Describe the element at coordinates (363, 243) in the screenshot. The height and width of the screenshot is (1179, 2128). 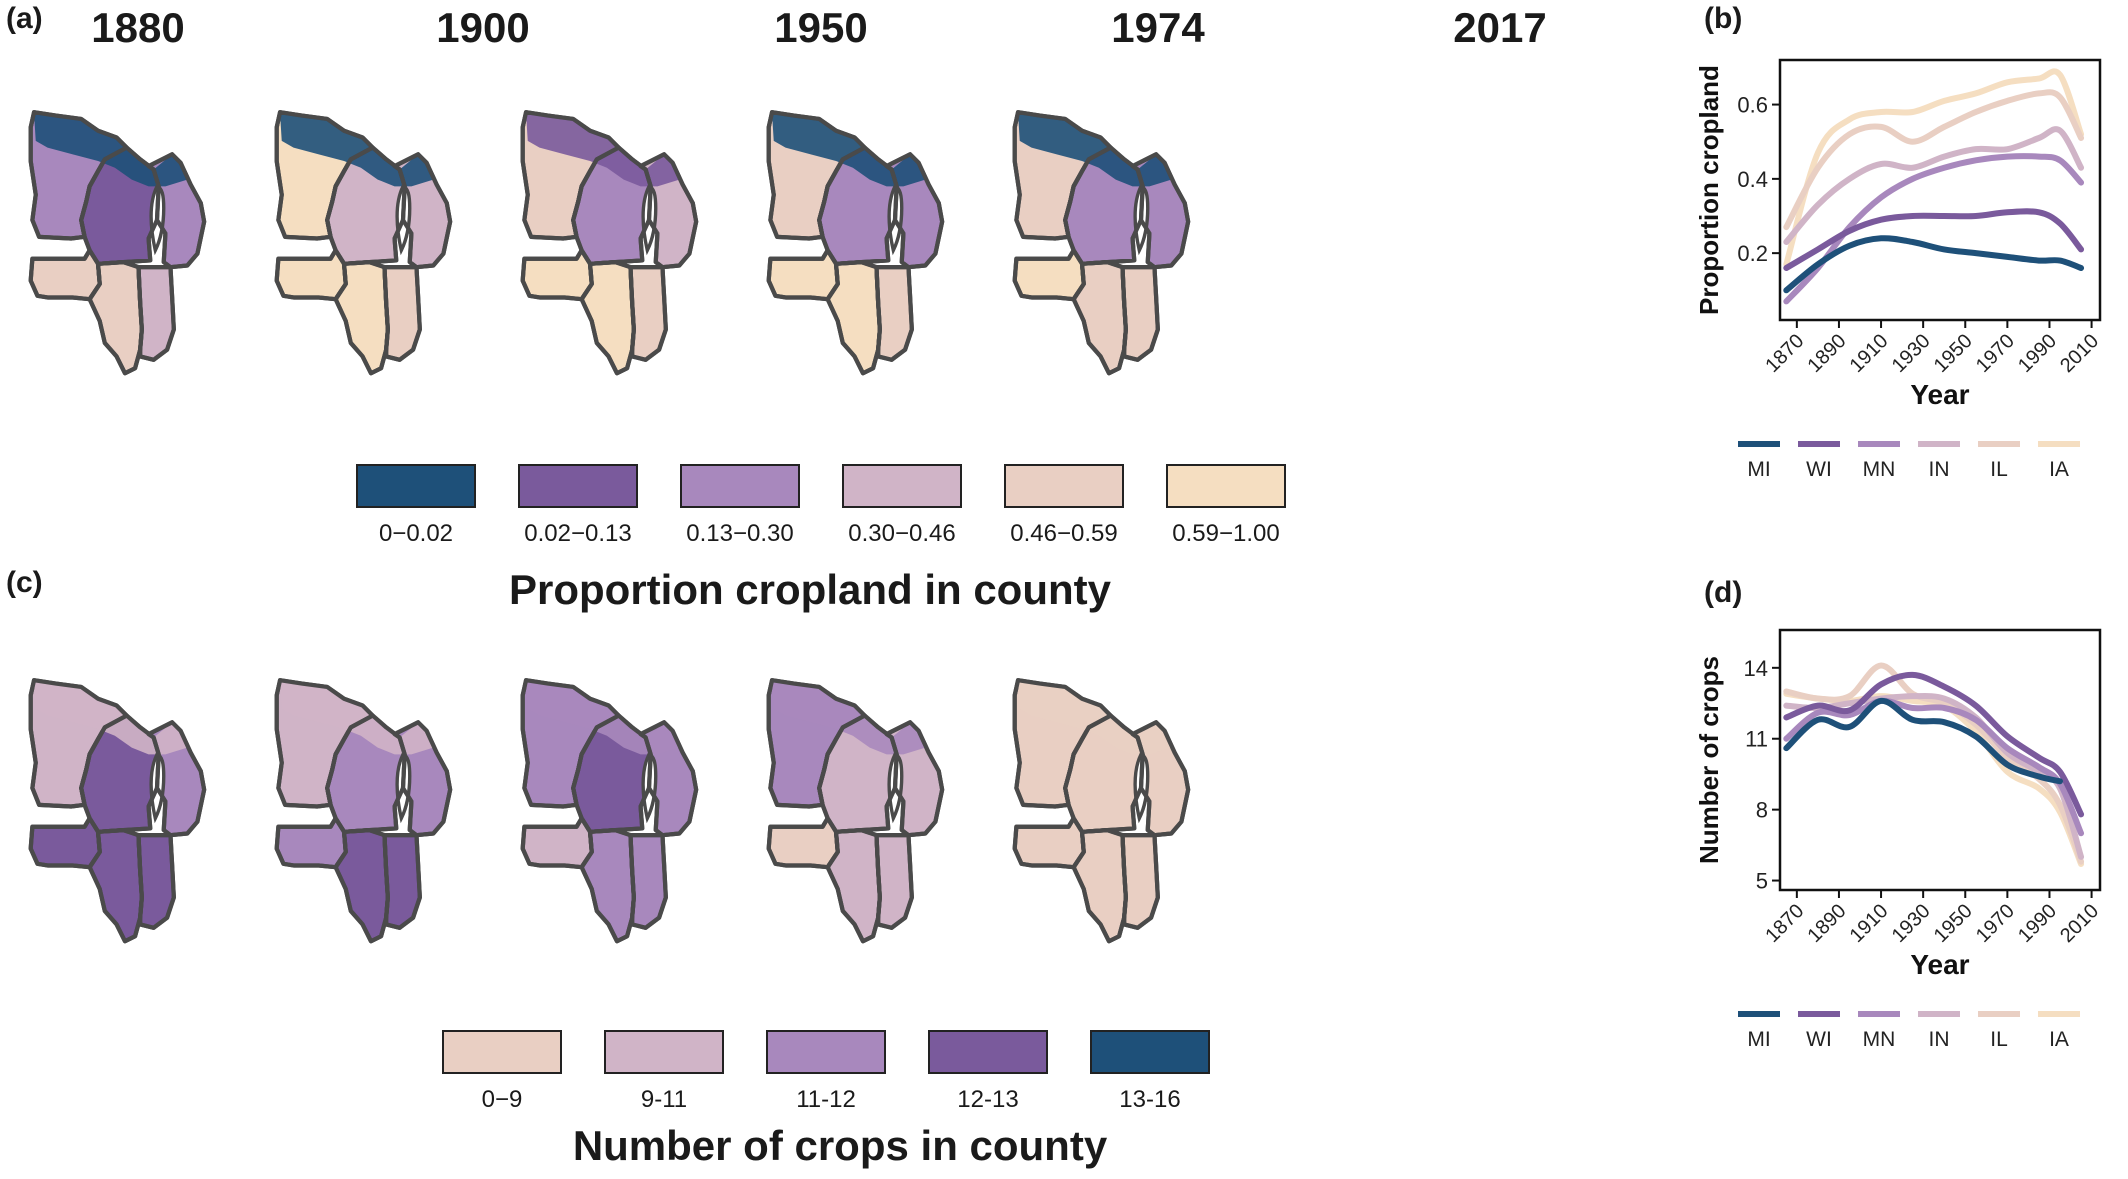
I see `state-map-top-1900` at that location.